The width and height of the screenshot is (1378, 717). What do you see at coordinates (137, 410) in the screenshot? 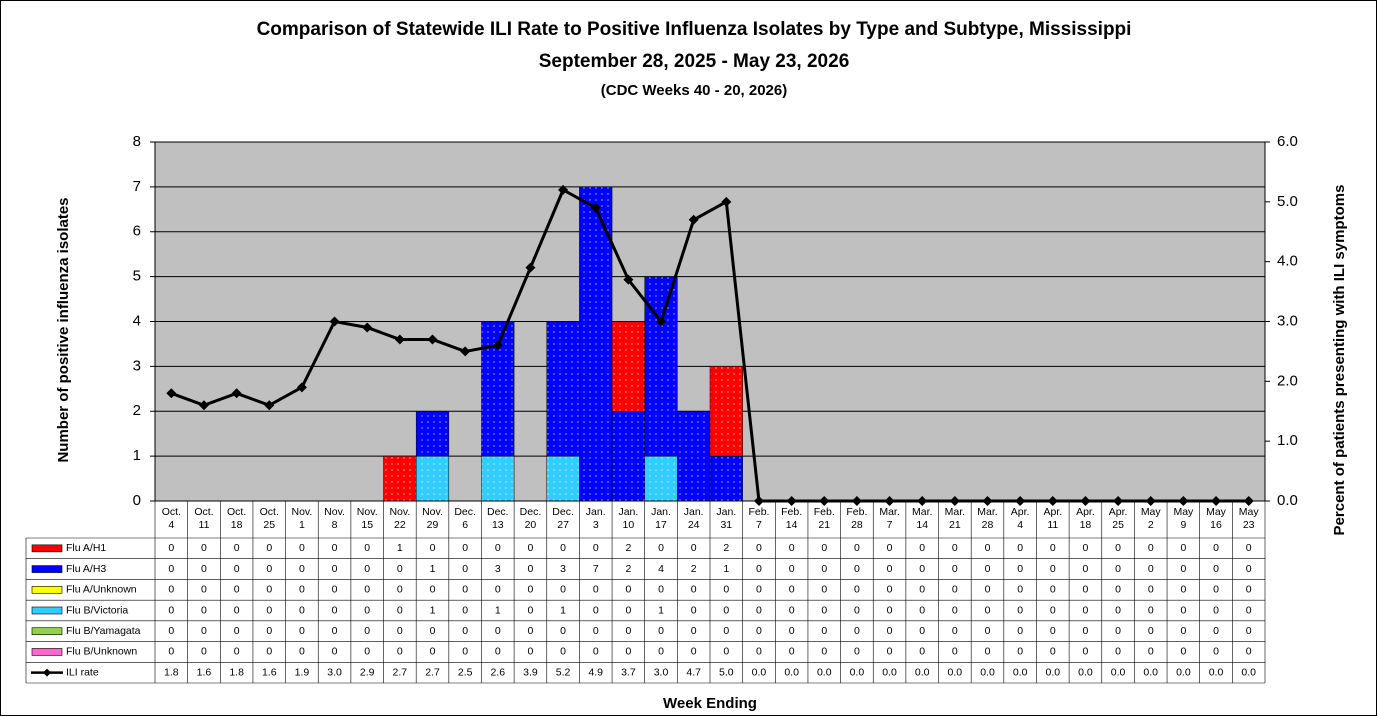
I see `y-tick-label: 2` at bounding box center [137, 410].